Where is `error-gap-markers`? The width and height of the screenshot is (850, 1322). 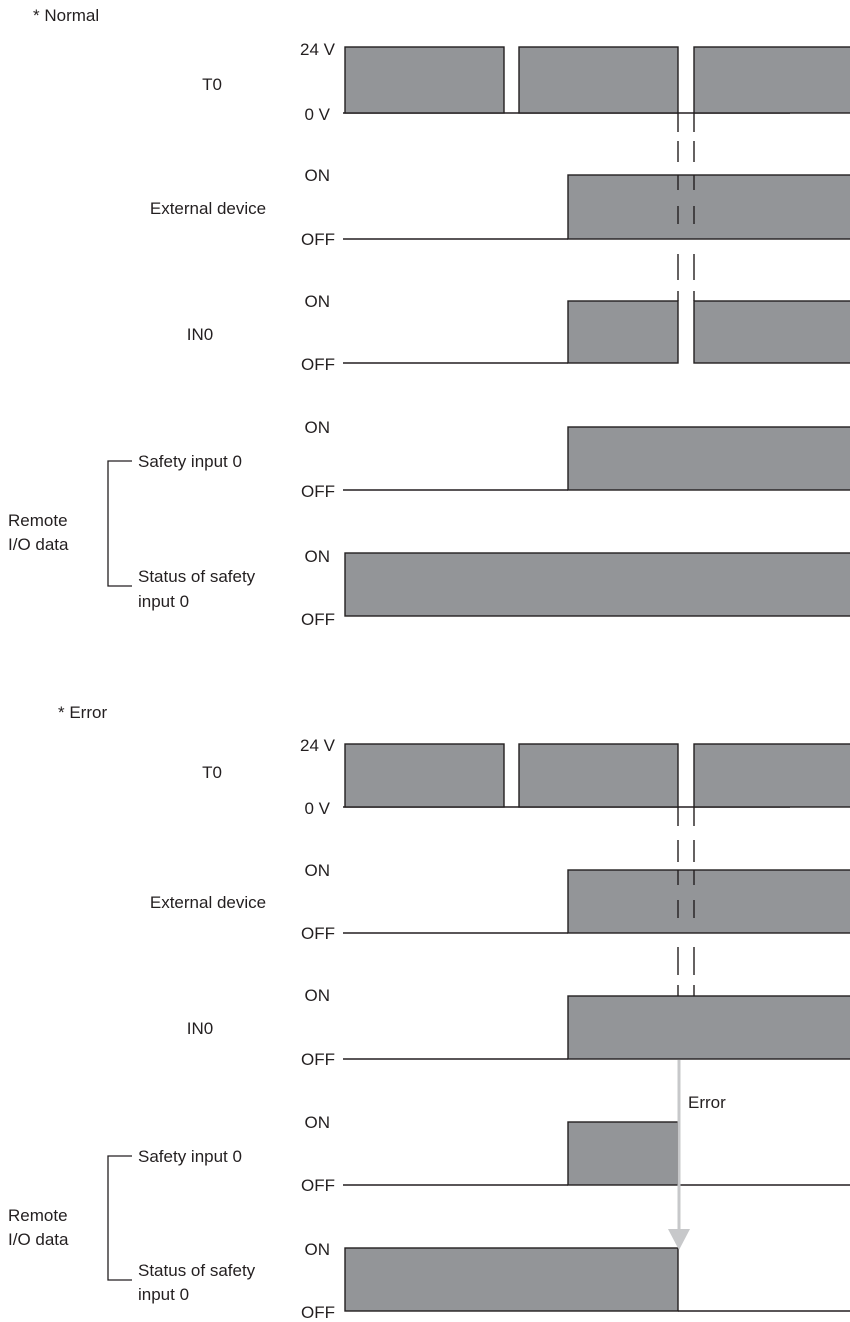
error-gap-markers is located at coordinates (686, 901).